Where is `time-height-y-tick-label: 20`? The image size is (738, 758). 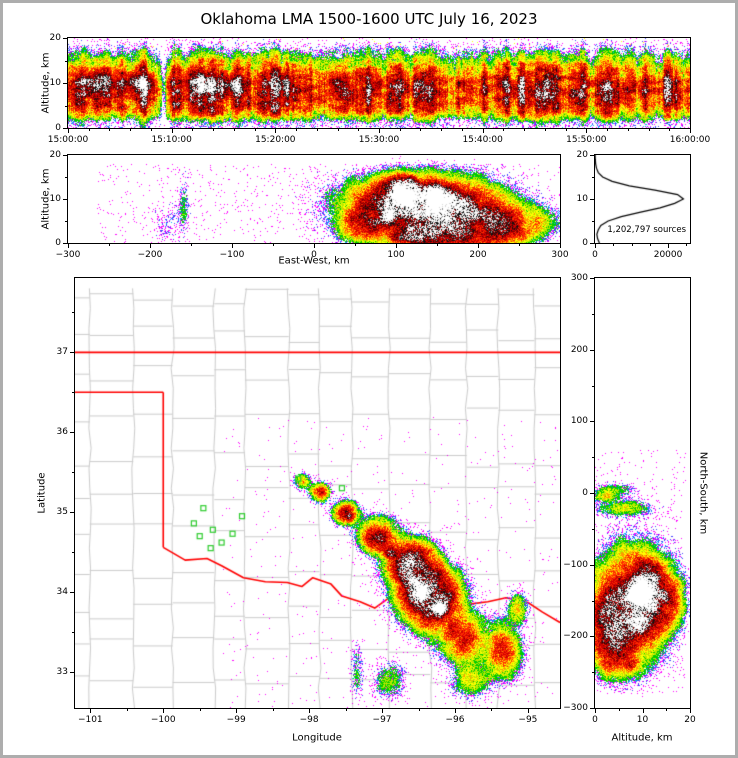
time-height-y-tick-label: 20 is located at coordinates (55, 38).